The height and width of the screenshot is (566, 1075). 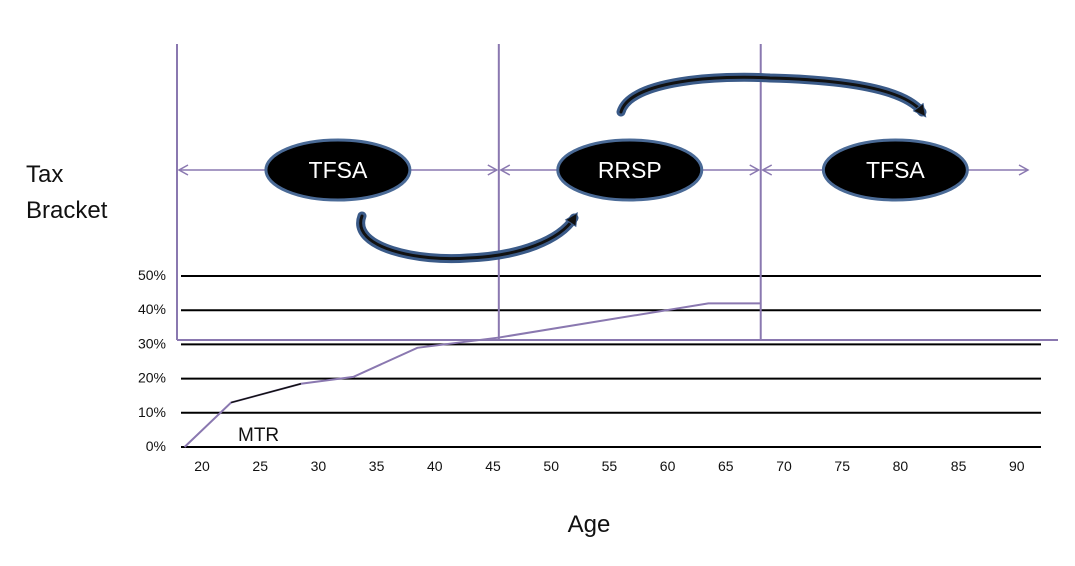 I want to click on x-tick-label: 45, so click(x=493, y=466).